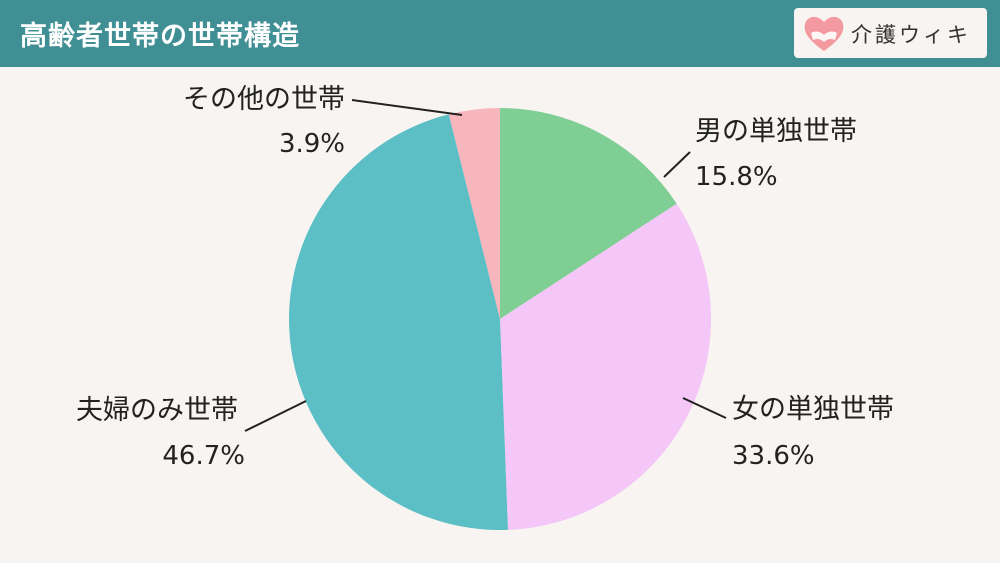 This screenshot has height=563, width=1000. What do you see at coordinates (312, 144) in the screenshot?
I see `slice-value-label: 3.9%` at bounding box center [312, 144].